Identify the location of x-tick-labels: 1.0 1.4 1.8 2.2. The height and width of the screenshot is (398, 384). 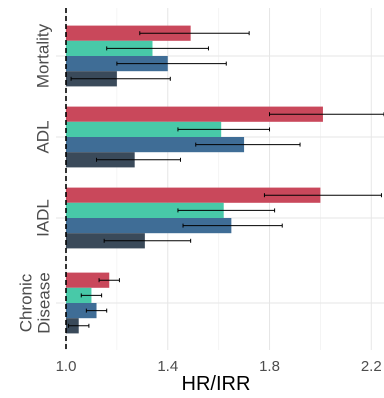
(219, 366).